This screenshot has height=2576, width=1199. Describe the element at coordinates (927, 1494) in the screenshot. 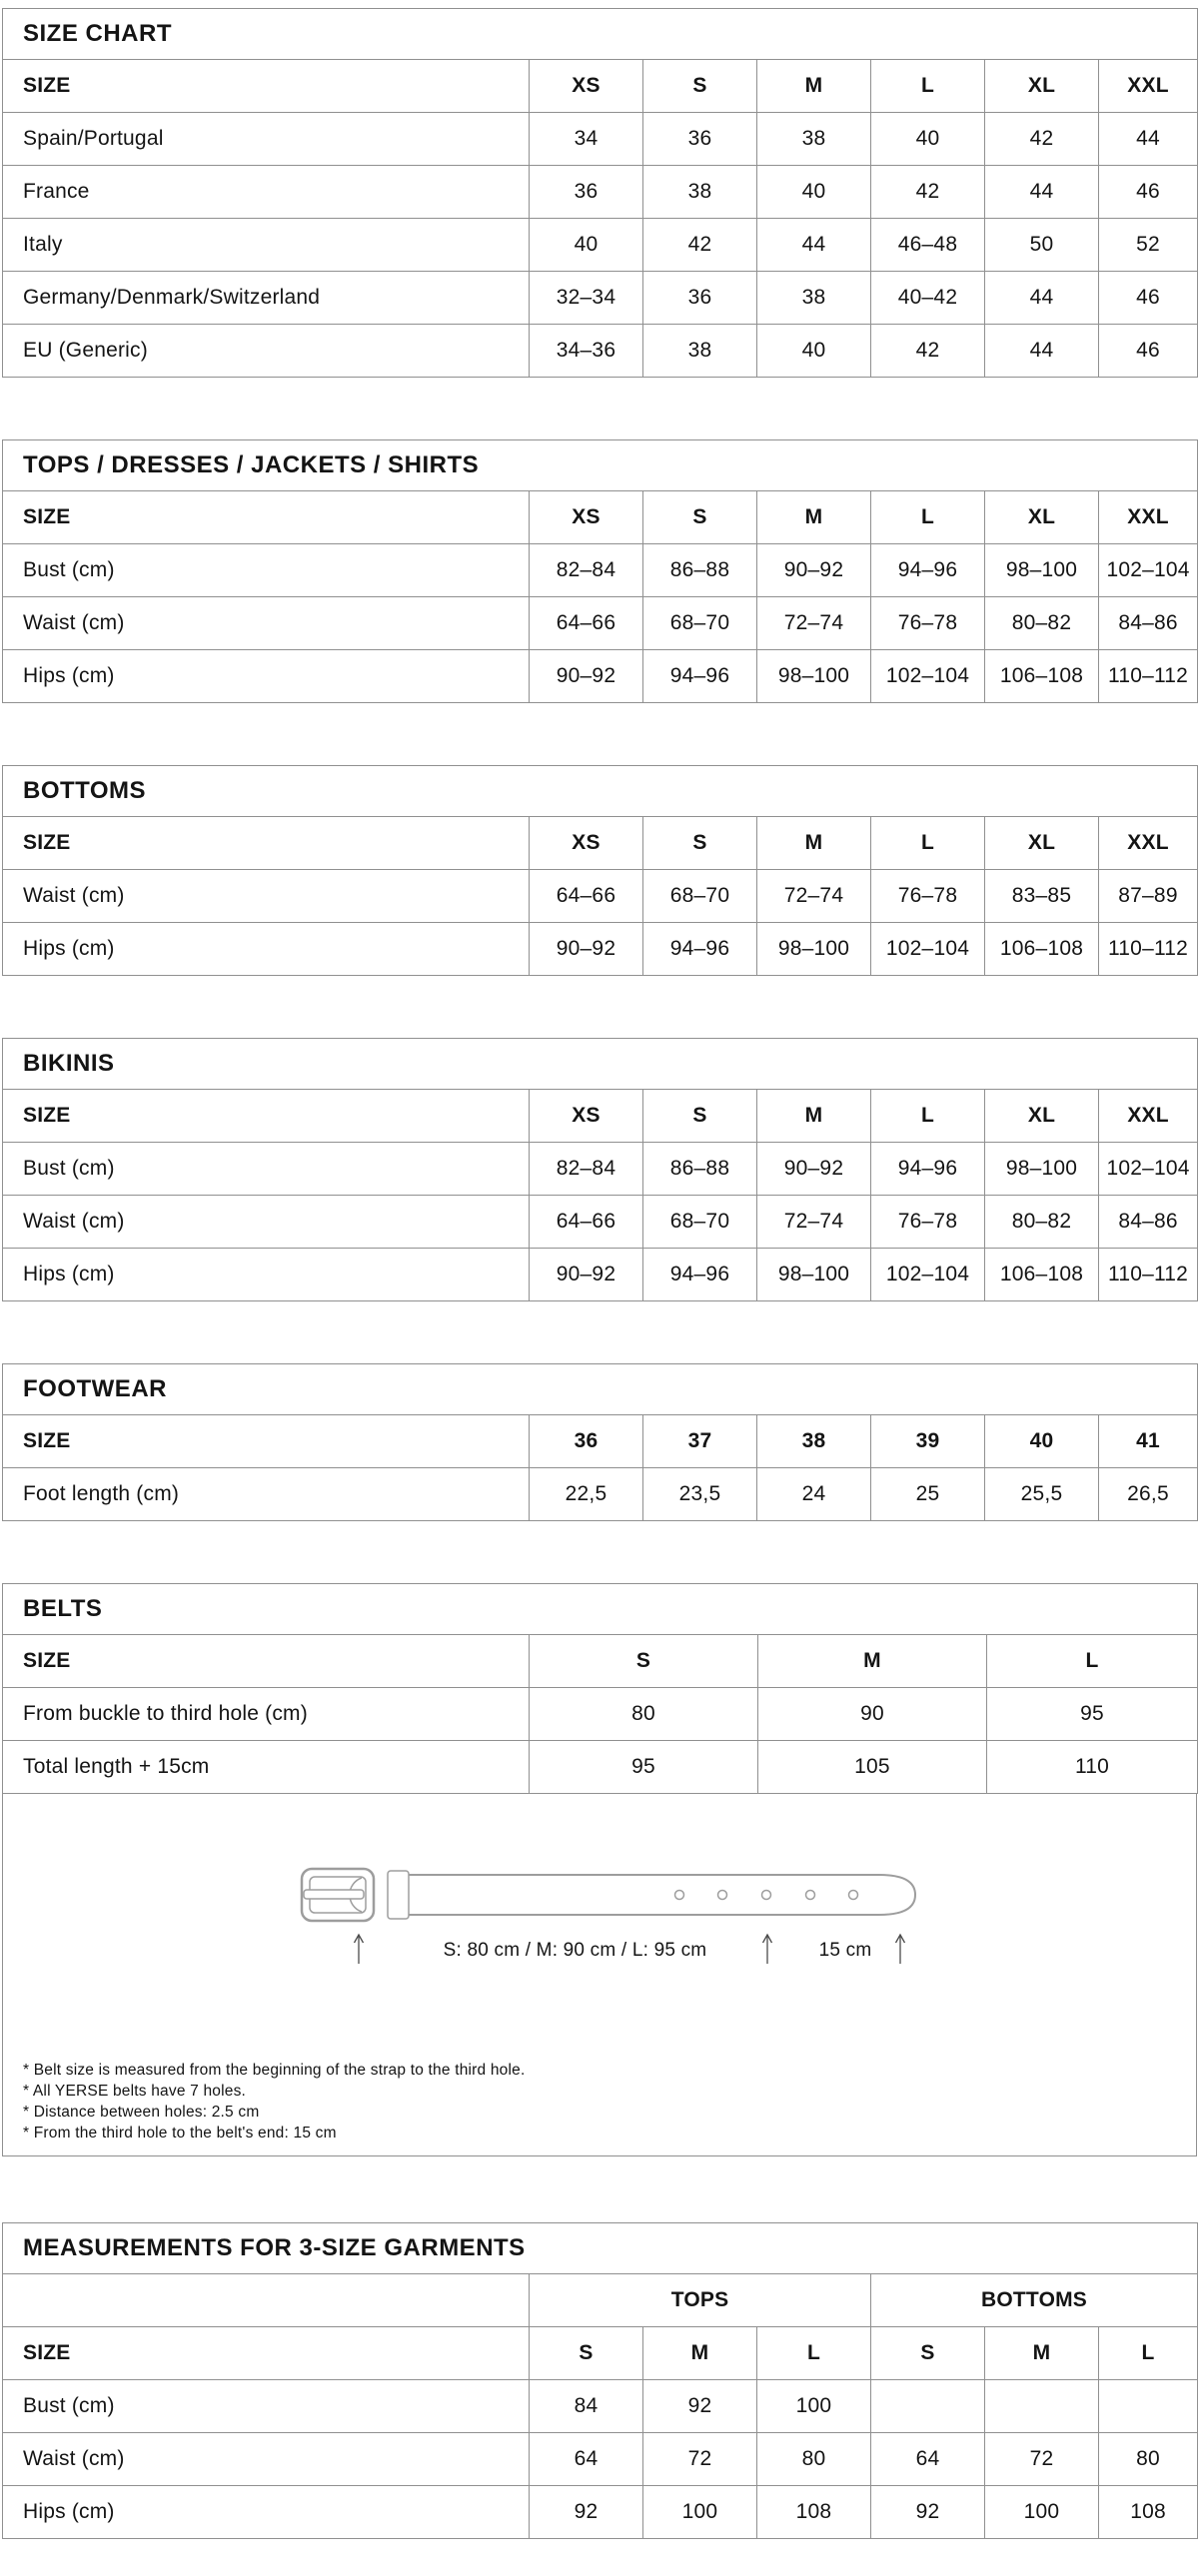

I see `size-value-cell: 25` at that location.